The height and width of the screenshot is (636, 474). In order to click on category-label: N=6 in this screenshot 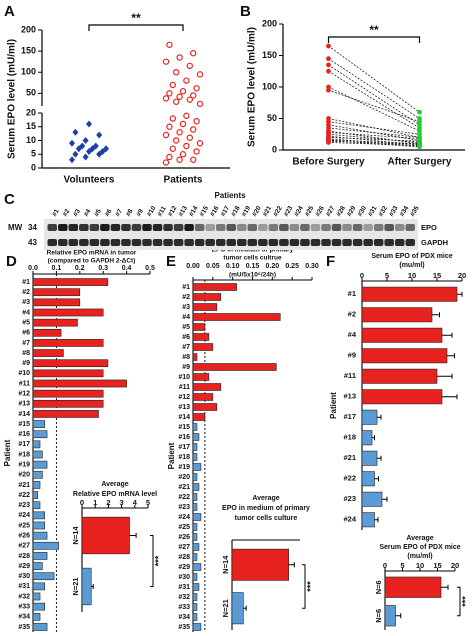, I will do `click(378, 616)`.